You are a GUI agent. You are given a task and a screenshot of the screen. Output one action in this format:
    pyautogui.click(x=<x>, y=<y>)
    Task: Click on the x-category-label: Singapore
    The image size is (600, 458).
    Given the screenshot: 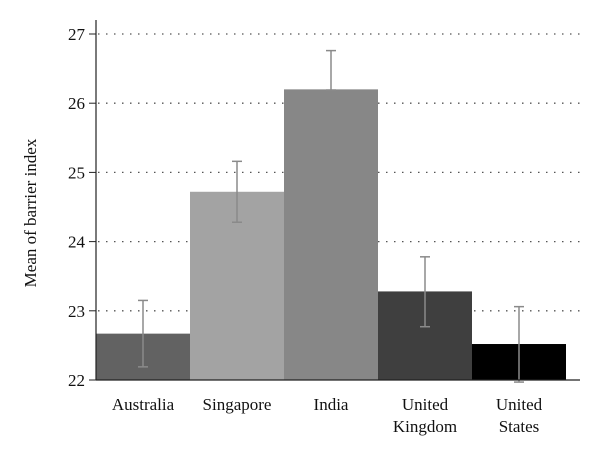 What is the action you would take?
    pyautogui.click(x=237, y=404)
    